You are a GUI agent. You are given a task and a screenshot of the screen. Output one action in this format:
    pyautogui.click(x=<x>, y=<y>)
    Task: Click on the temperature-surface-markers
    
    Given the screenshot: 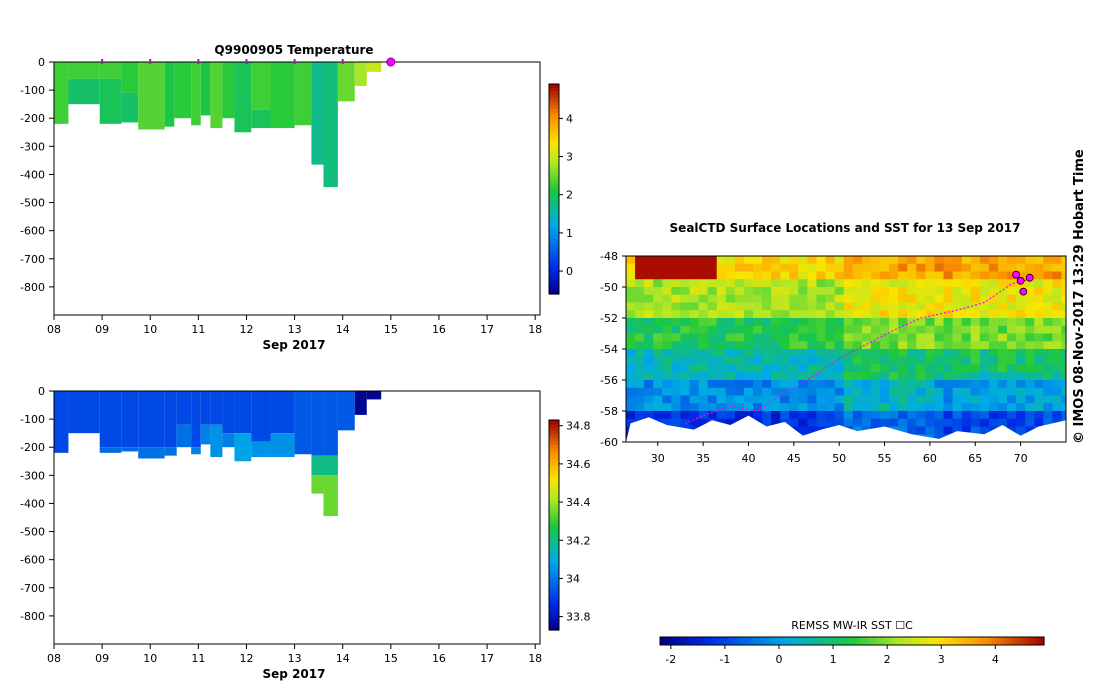 What is the action you would take?
    pyautogui.click(x=248, y=62)
    